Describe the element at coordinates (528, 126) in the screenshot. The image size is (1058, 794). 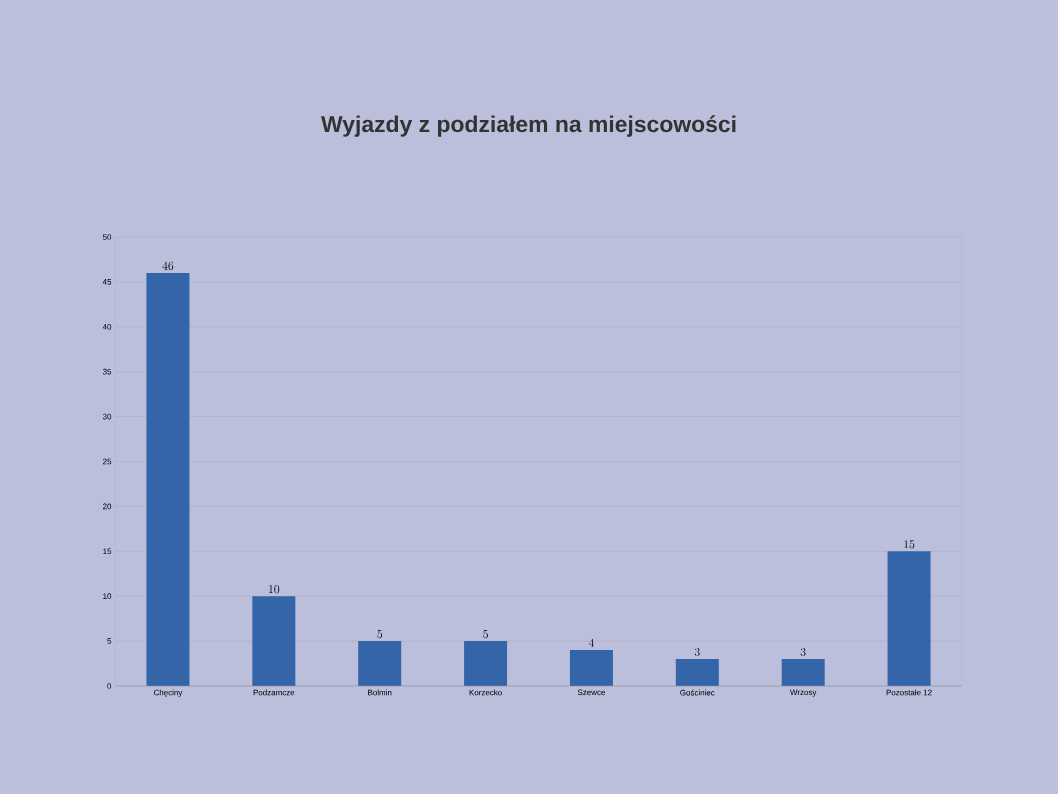
I see `chart-title: Wyjazdy z podziałem na miejscowości` at that location.